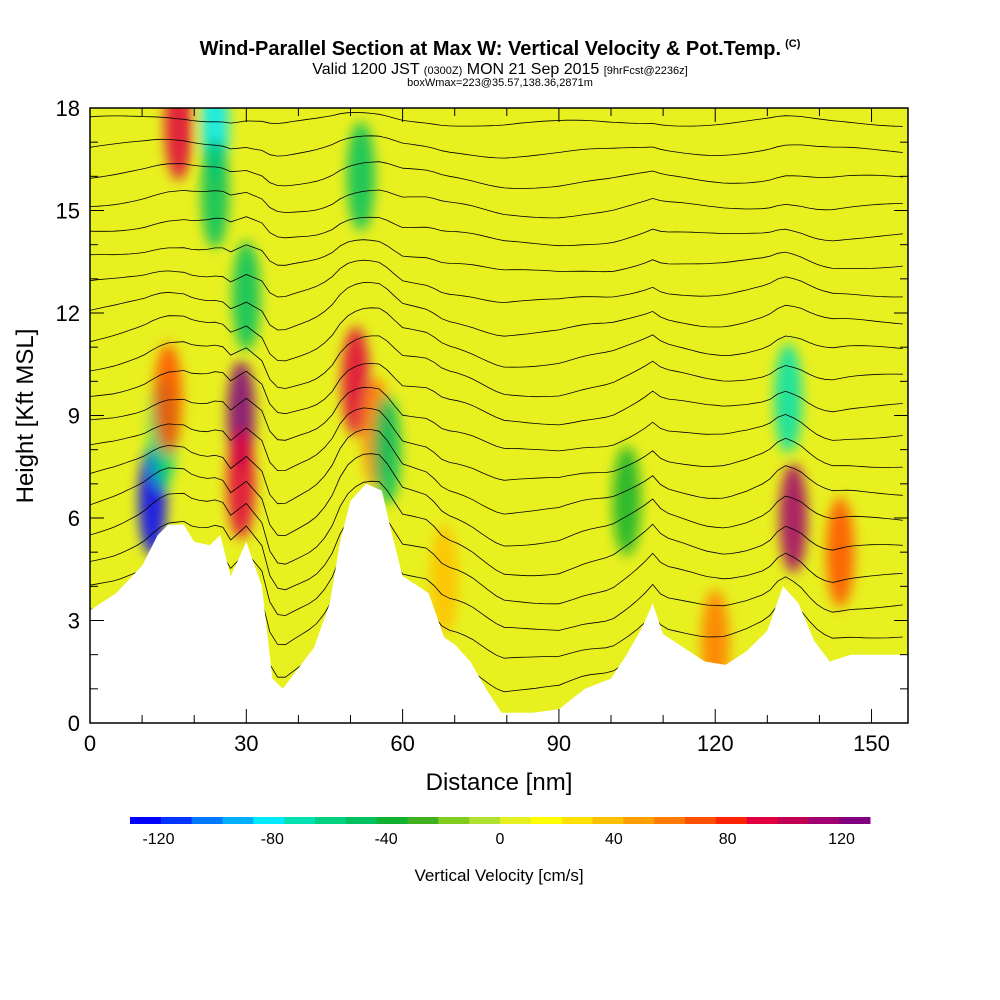  What do you see at coordinates (499, 782) in the screenshot?
I see `x-axis-label: Distance [nm]` at bounding box center [499, 782].